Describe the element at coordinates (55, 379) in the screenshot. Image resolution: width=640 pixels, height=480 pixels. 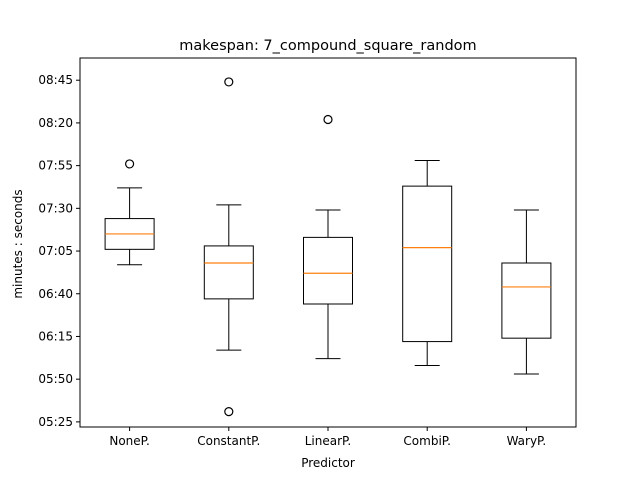
I see `y-tick-label: 05:50` at that location.